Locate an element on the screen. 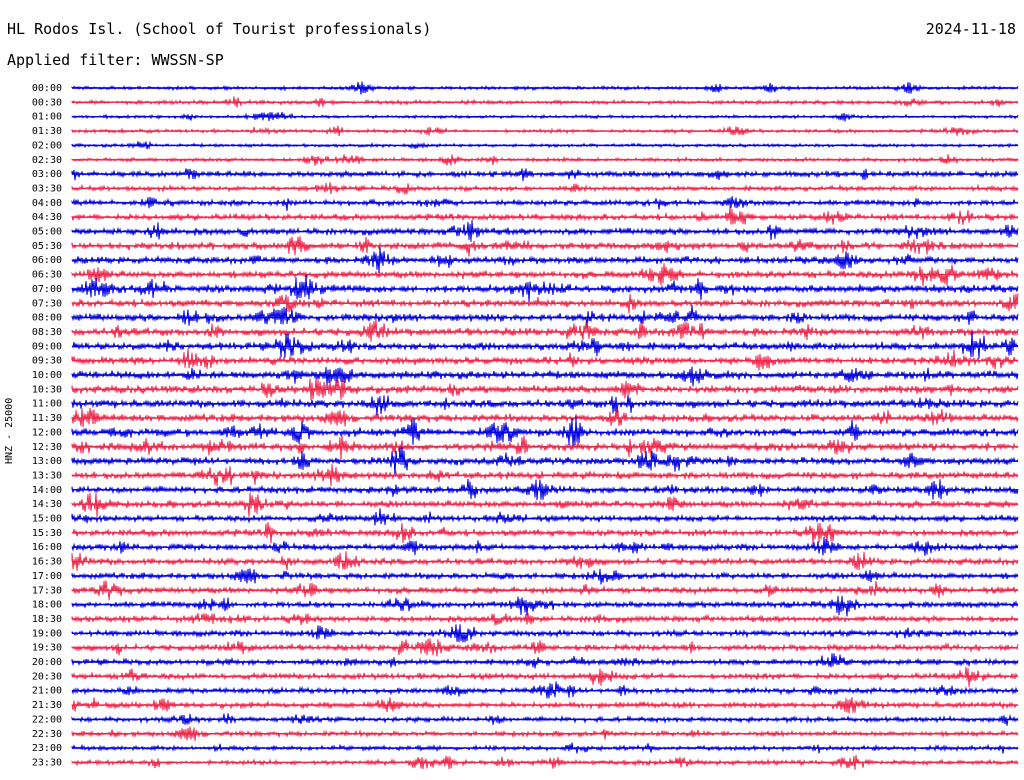  row-time-label: 20:30 is located at coordinates (47, 676).